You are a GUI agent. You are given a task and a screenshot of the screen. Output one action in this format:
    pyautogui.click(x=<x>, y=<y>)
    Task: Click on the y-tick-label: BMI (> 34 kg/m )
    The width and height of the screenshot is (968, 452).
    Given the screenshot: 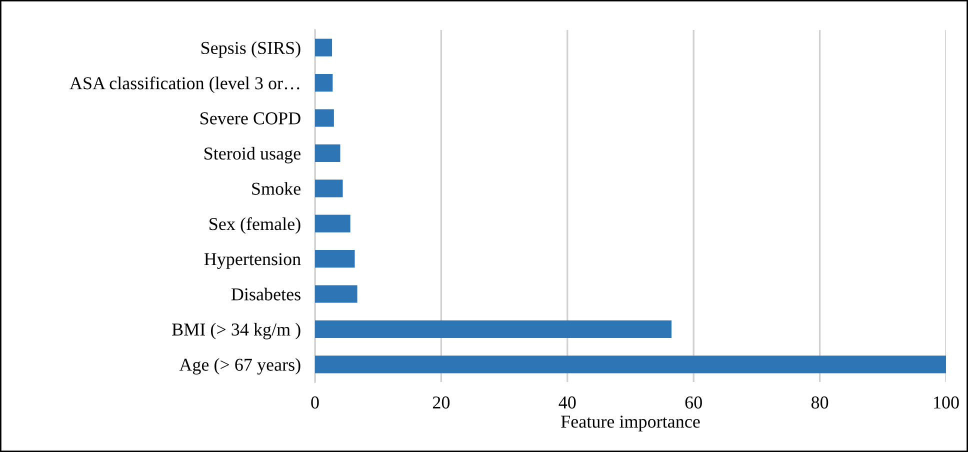 What is the action you would take?
    pyautogui.click(x=236, y=331)
    